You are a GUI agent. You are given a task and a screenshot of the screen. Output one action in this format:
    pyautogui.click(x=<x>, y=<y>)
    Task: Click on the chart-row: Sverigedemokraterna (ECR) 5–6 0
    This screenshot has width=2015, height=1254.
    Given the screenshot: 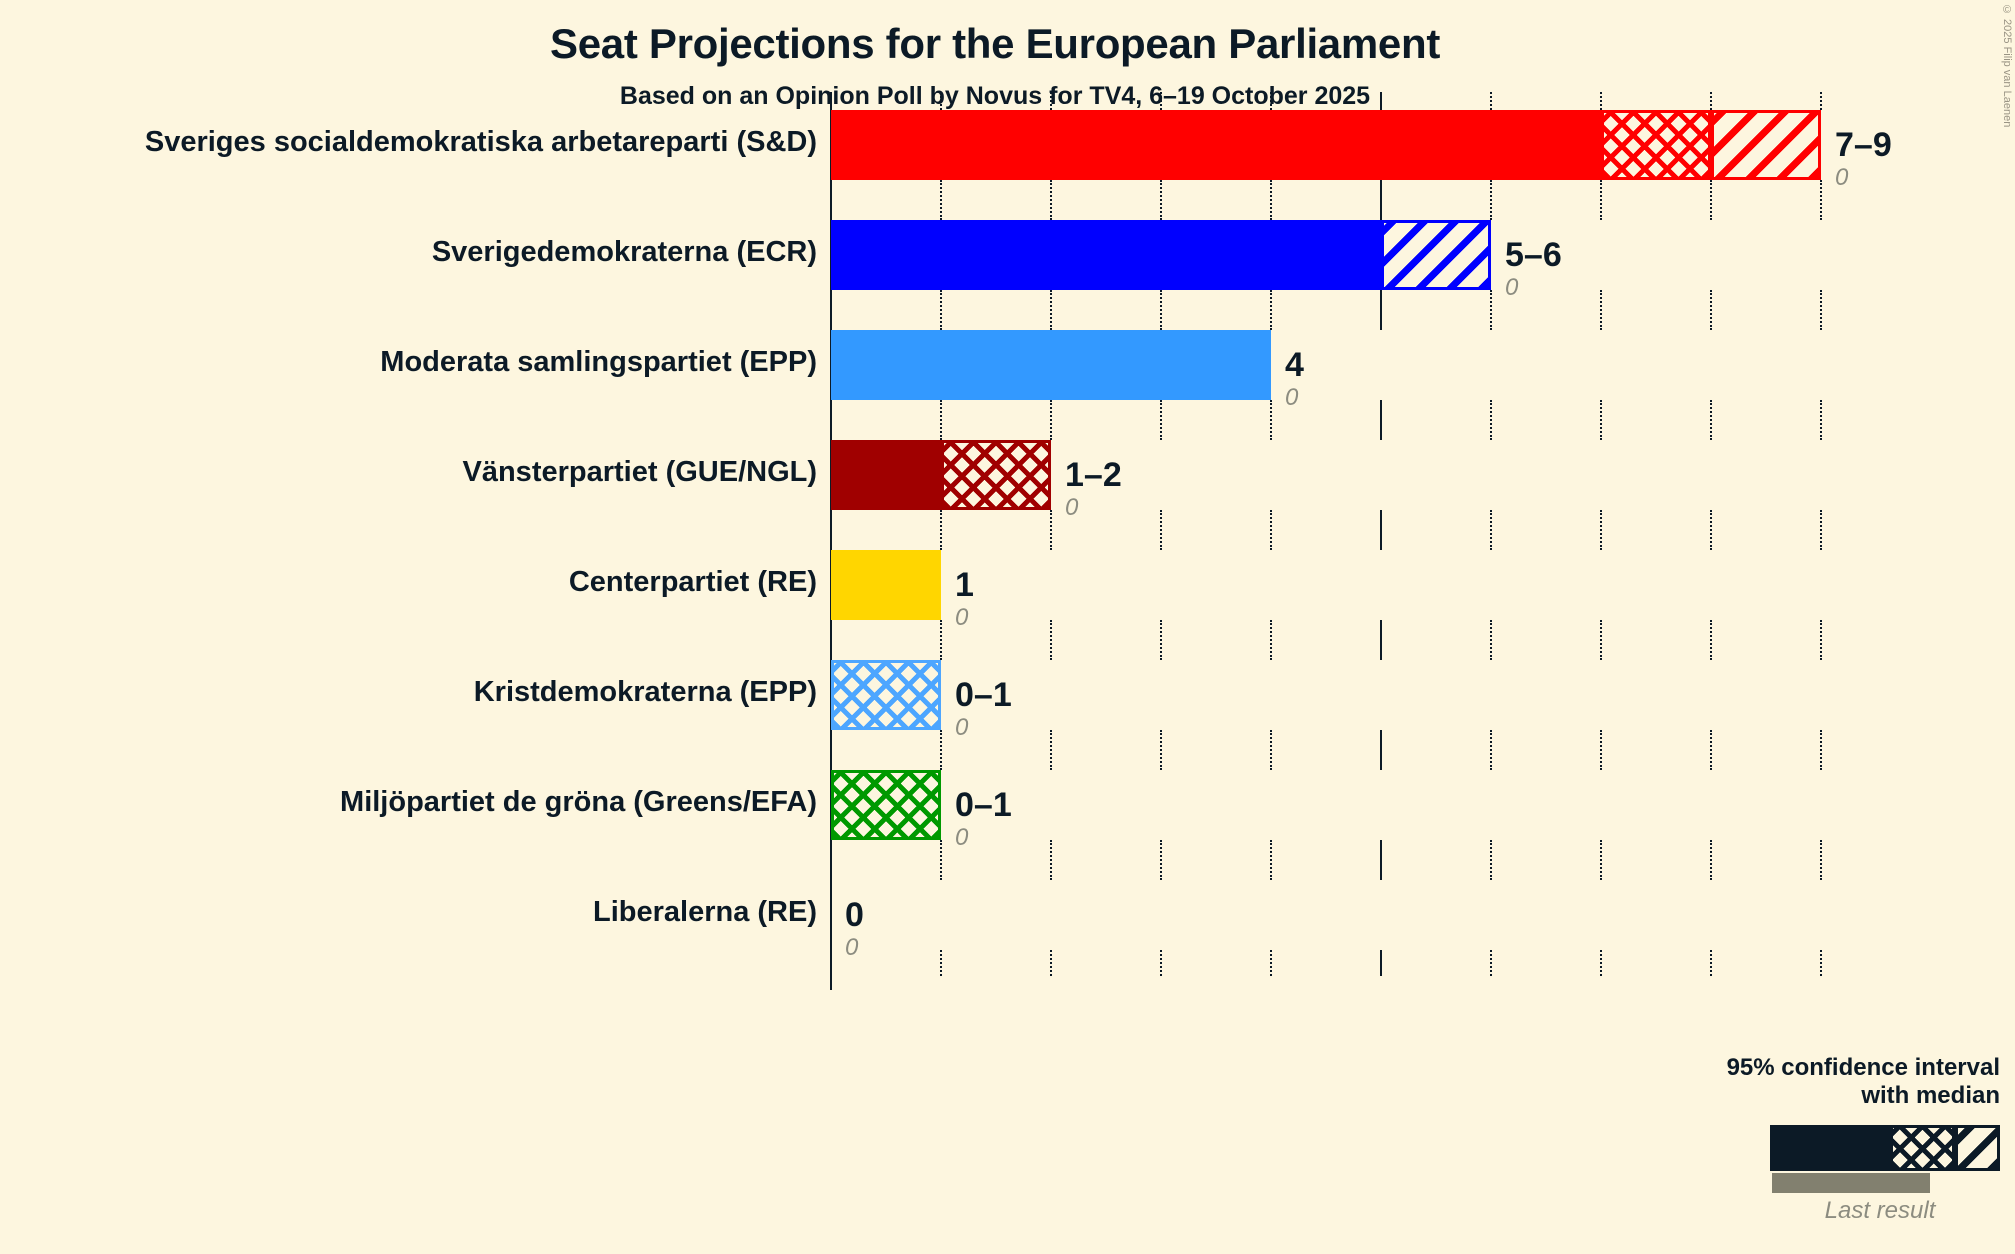 What is the action you would take?
    pyautogui.click(x=1007, y=260)
    